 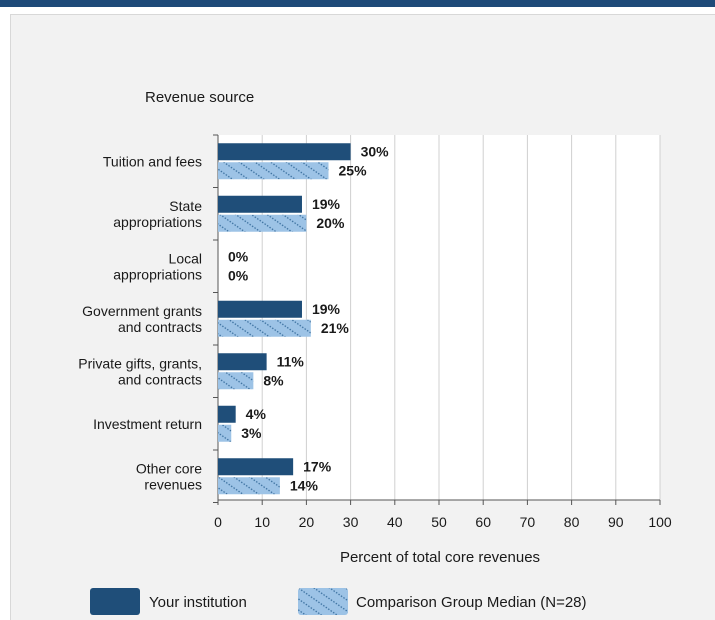 I want to click on x-tick-label: 40, so click(x=395, y=522).